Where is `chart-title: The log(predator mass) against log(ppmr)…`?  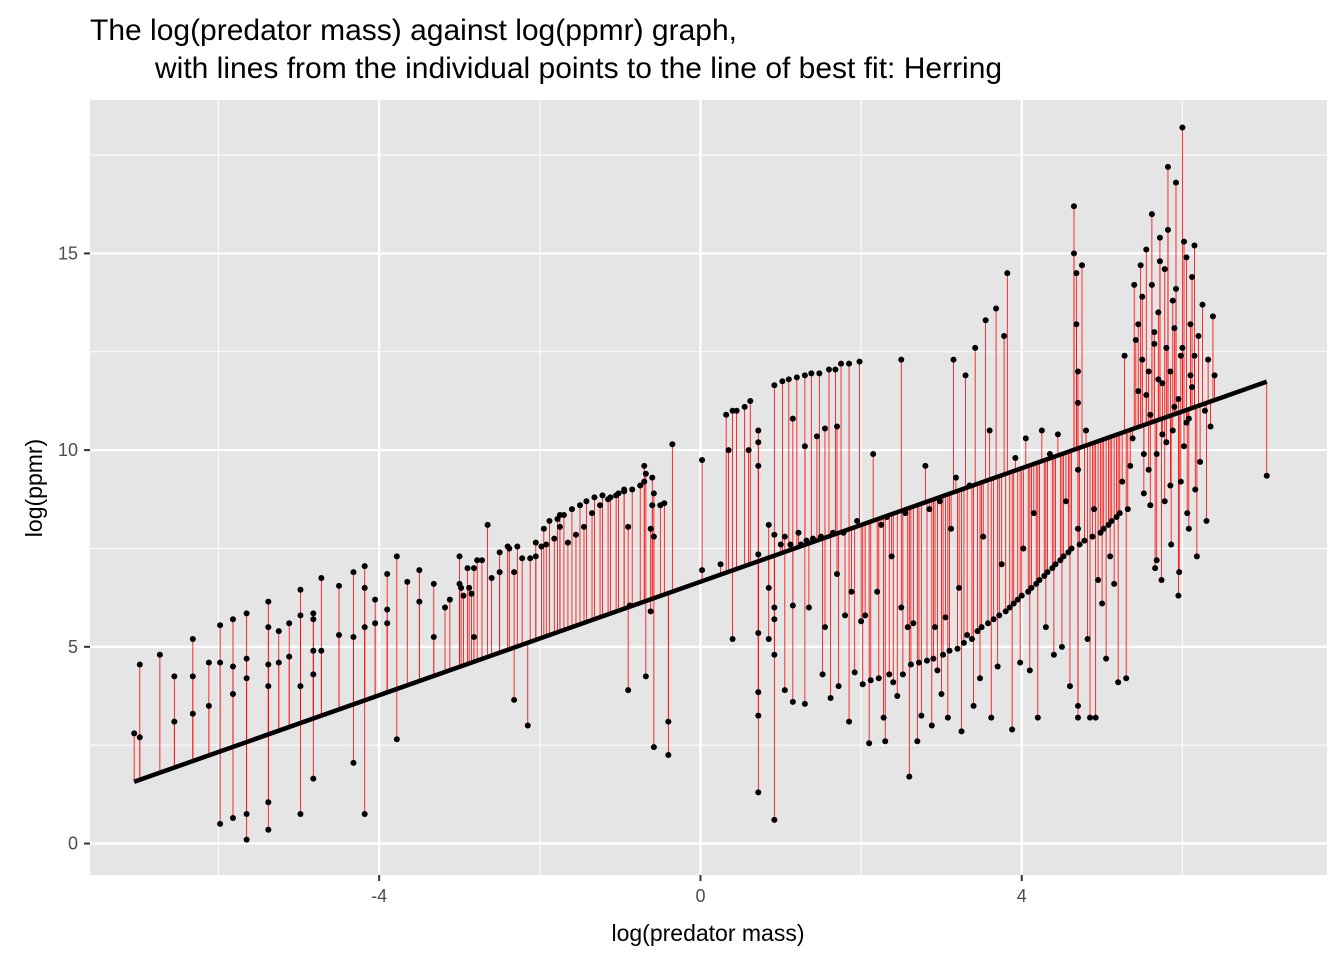
chart-title: The log(predator mass) against log(ppmr)… is located at coordinates (413, 30).